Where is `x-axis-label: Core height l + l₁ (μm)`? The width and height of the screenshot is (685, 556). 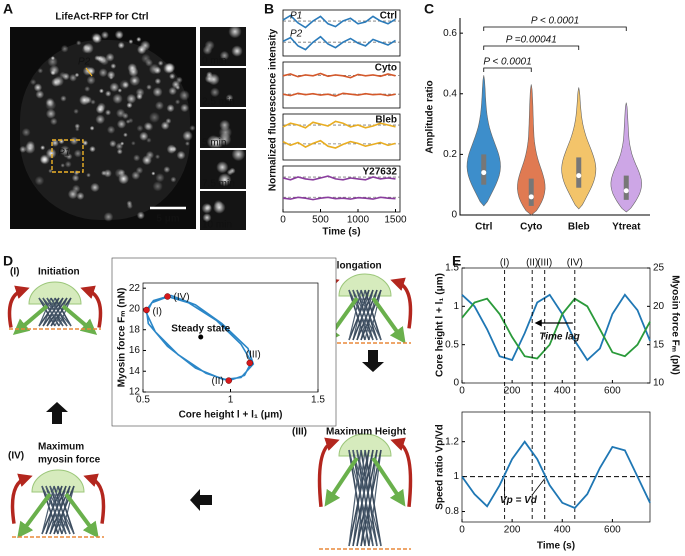 x-axis-label: Core height l + l₁ (μm) is located at coordinates (231, 415).